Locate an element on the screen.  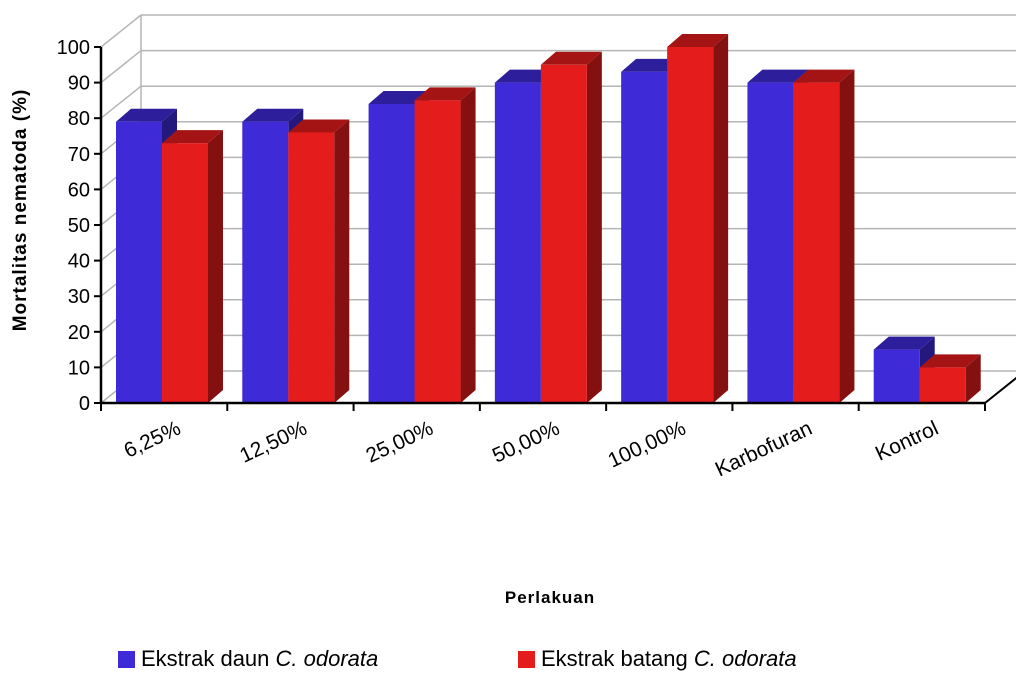
y-tick-label: 70 is located at coordinates (79, 155).